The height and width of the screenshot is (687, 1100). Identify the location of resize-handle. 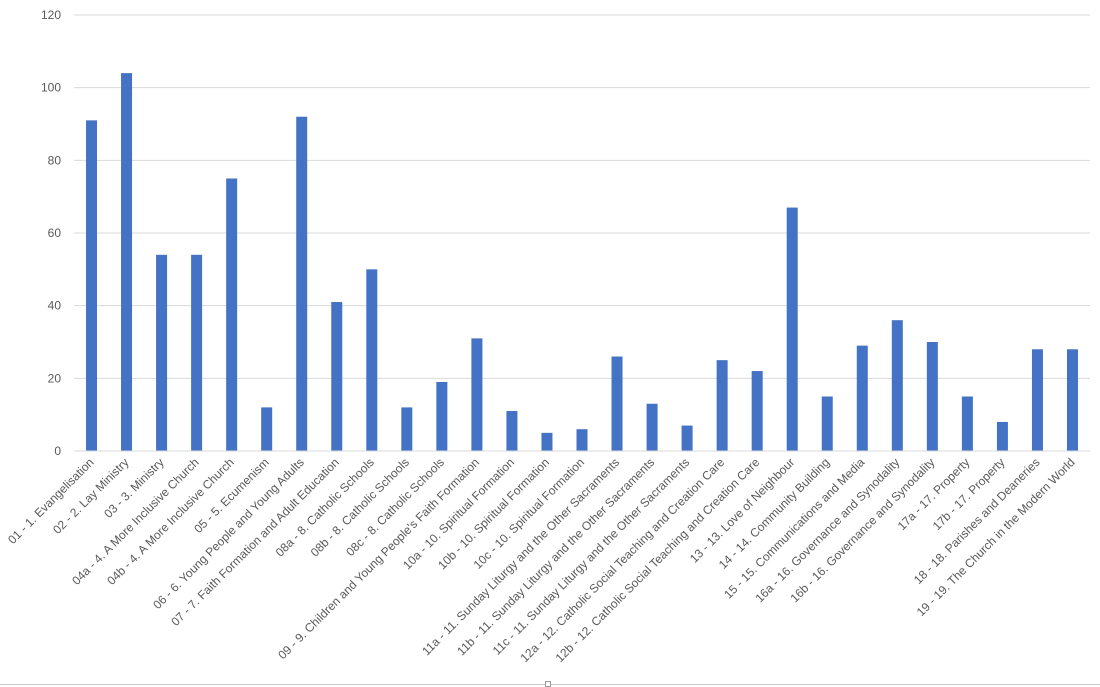
(548, 684).